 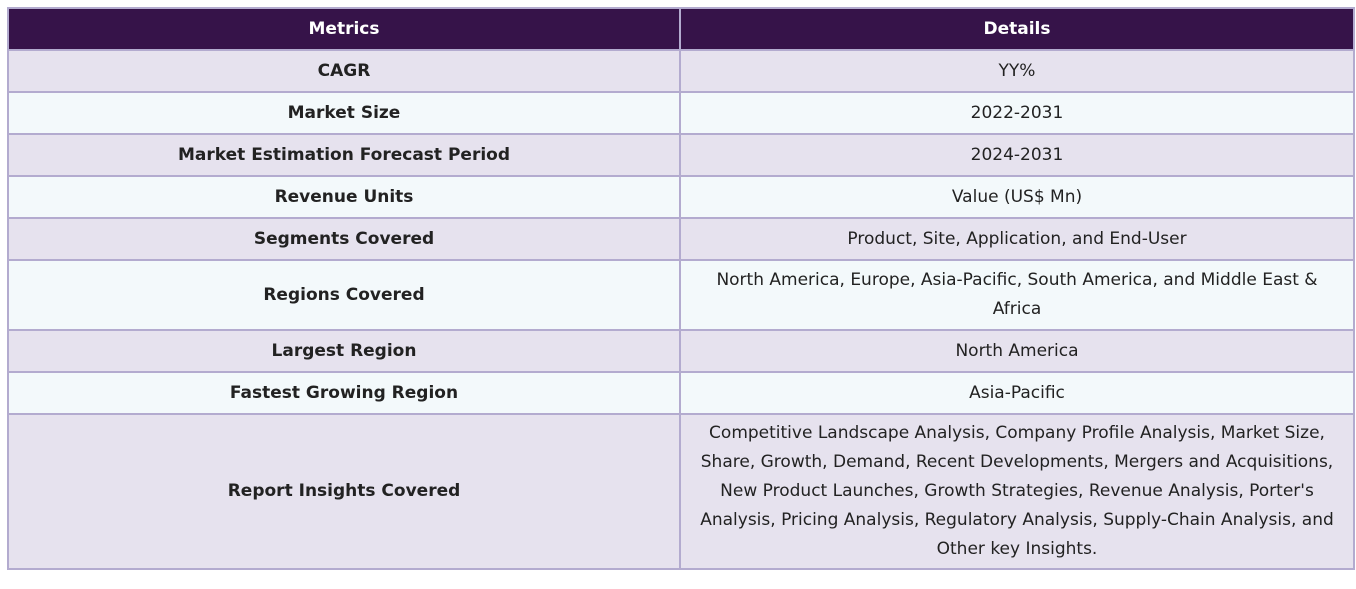 I want to click on details-cell: Asia-Pacific, so click(x=1017, y=393).